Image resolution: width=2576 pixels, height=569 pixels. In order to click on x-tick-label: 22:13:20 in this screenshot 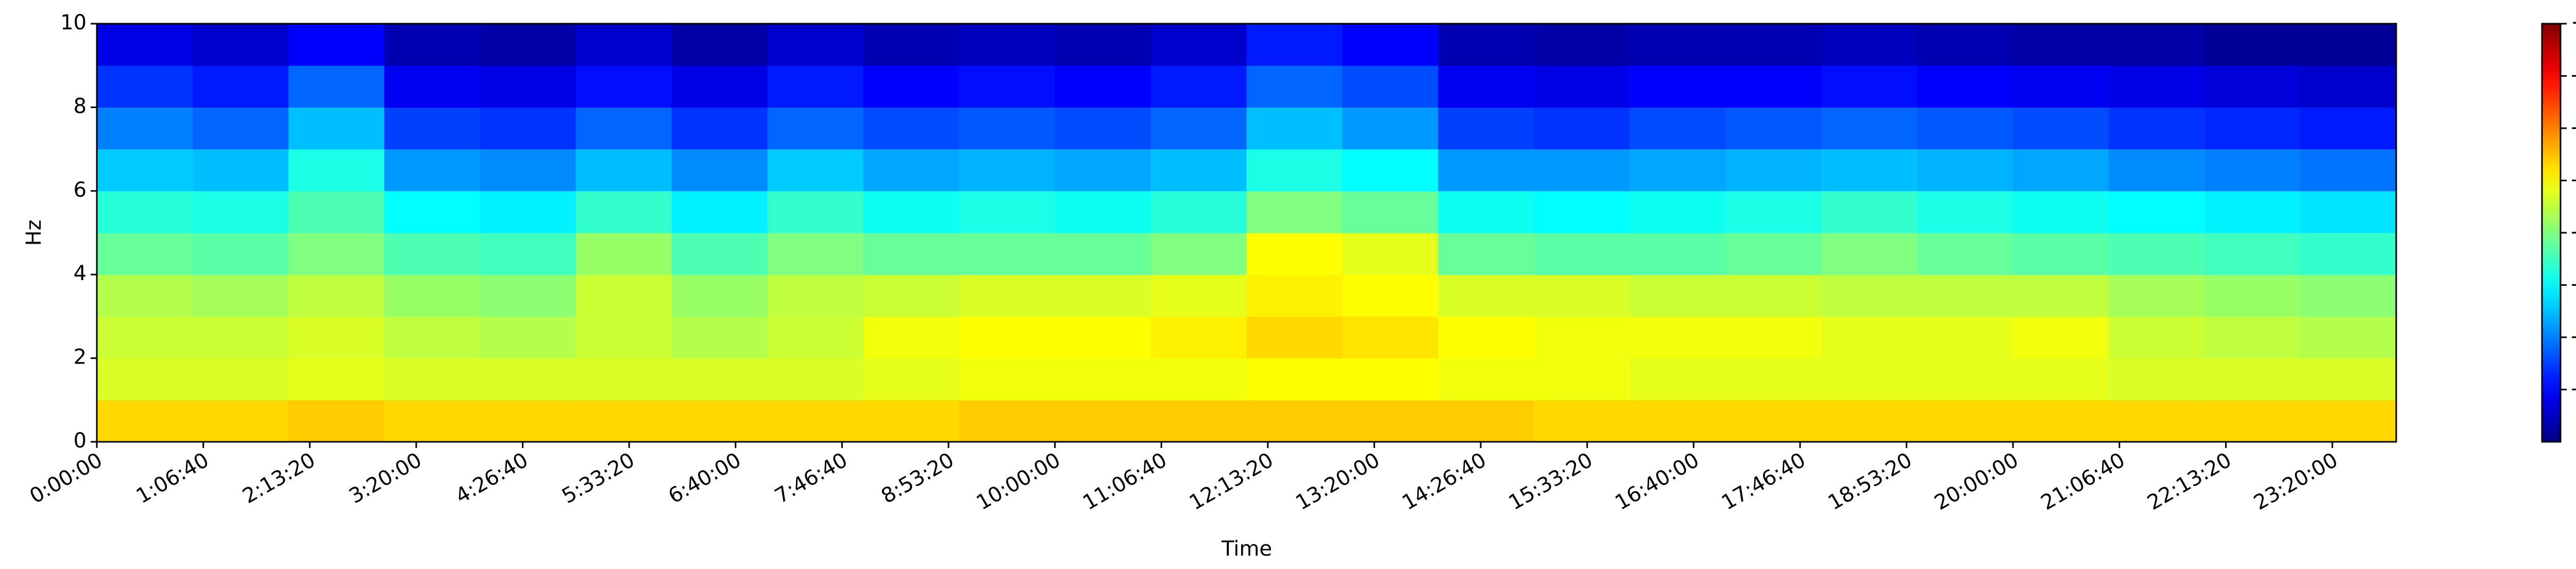, I will do `click(2189, 481)`.